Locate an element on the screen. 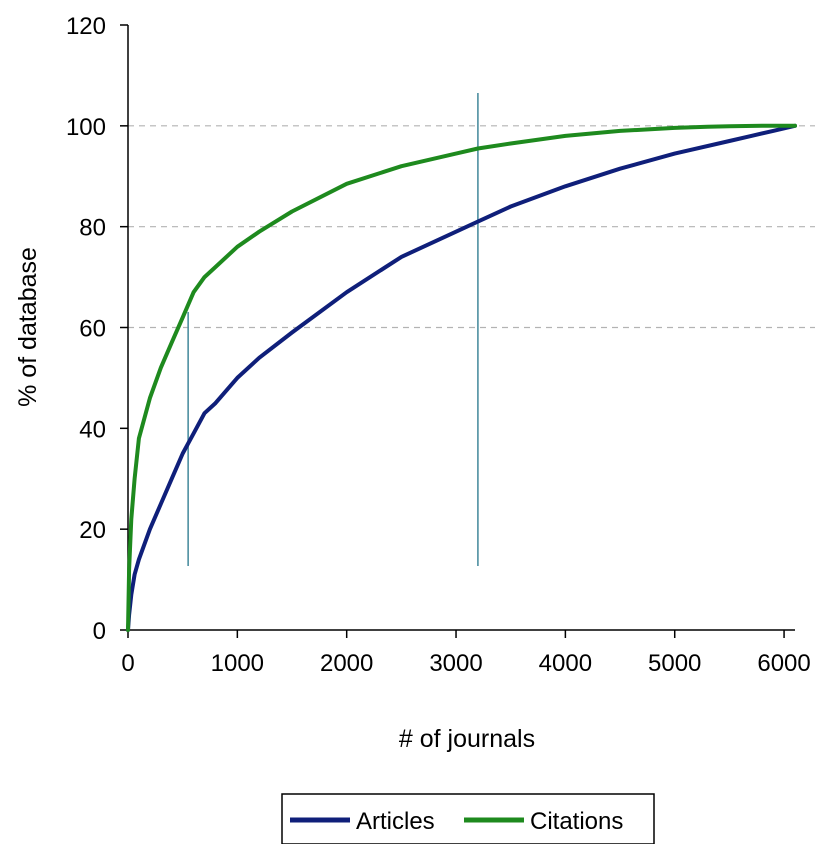 This screenshot has width=825, height=844. y-tick-label-120: 120 is located at coordinates (86, 26).